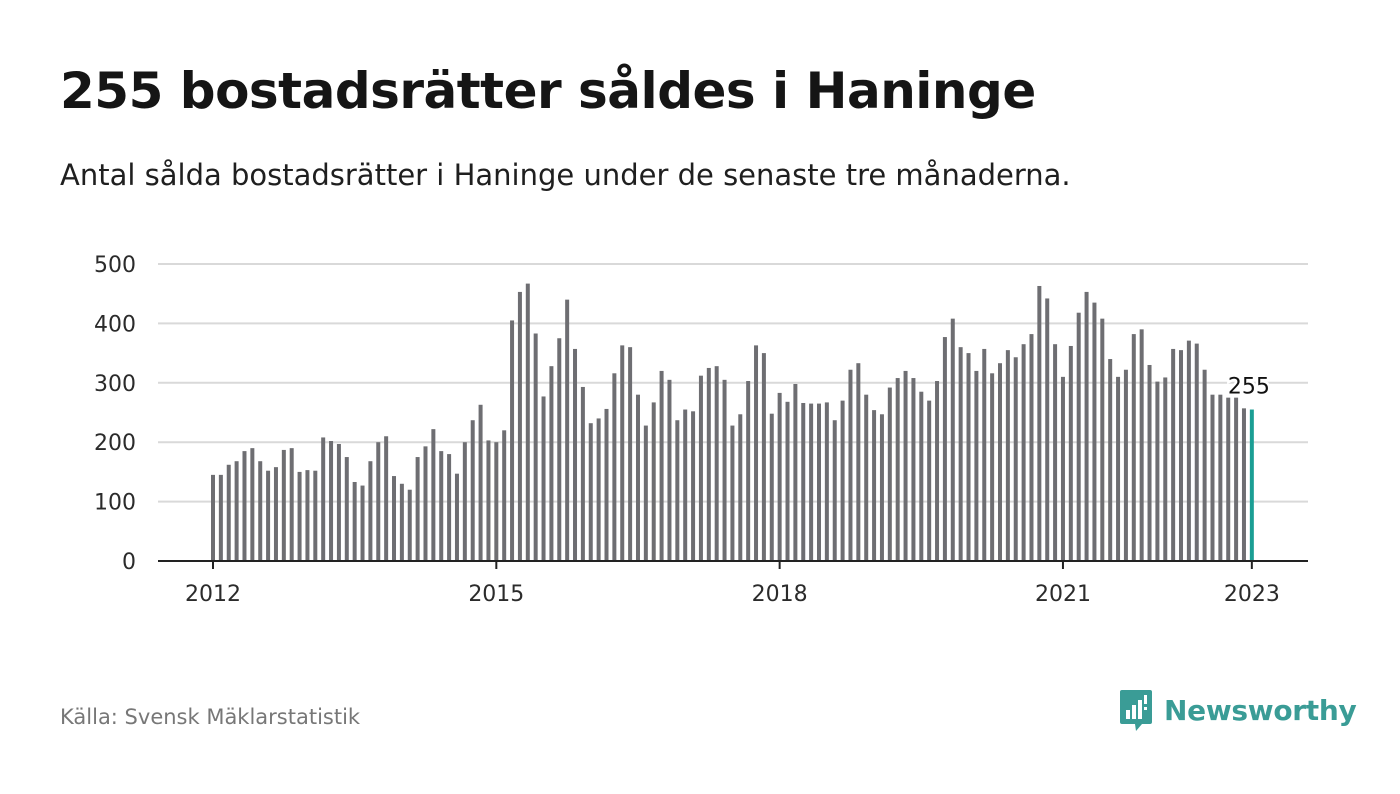 This screenshot has width=1400, height=794. What do you see at coordinates (1249, 387) in the screenshot?
I see `highlight-value-label: 255` at bounding box center [1249, 387].